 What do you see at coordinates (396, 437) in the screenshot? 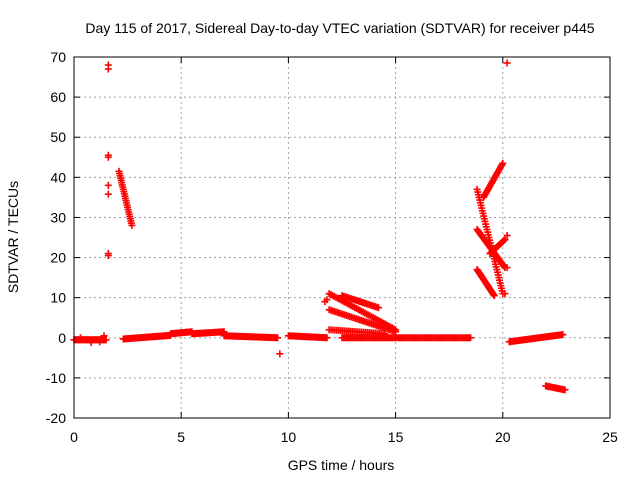
I see `x-tick-label: 15` at bounding box center [396, 437].